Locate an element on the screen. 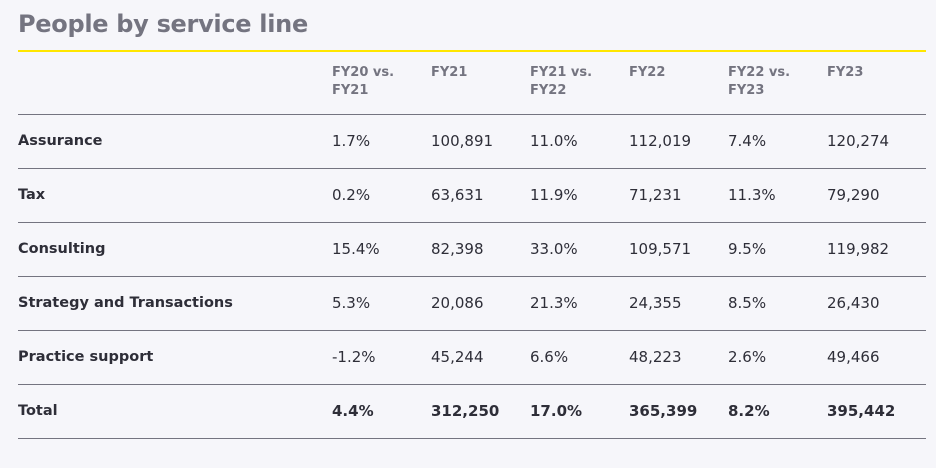 The height and width of the screenshot is (468, 936). table-cell: 100,891 is located at coordinates (480, 141).